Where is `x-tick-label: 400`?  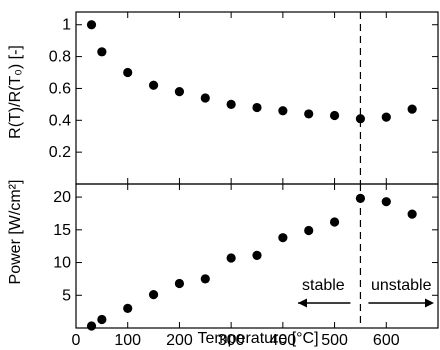
x-tick-label: 400 is located at coordinates (283, 340).